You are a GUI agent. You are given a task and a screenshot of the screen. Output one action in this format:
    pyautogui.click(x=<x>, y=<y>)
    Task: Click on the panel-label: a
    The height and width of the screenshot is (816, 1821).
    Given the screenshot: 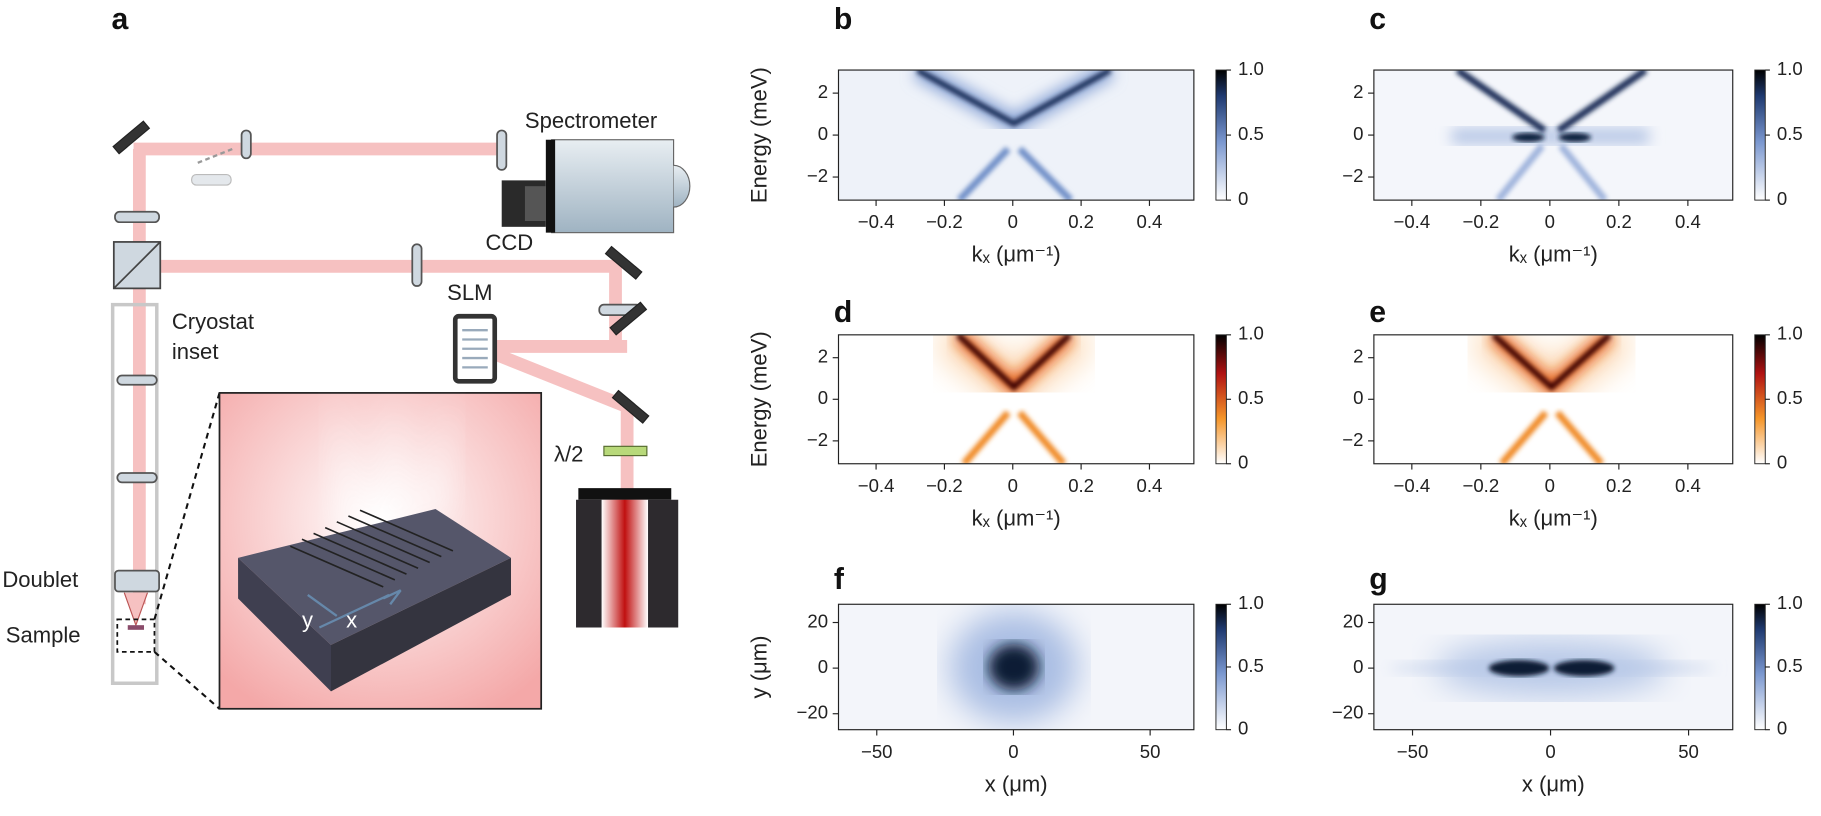 What is the action you would take?
    pyautogui.click(x=119, y=19)
    